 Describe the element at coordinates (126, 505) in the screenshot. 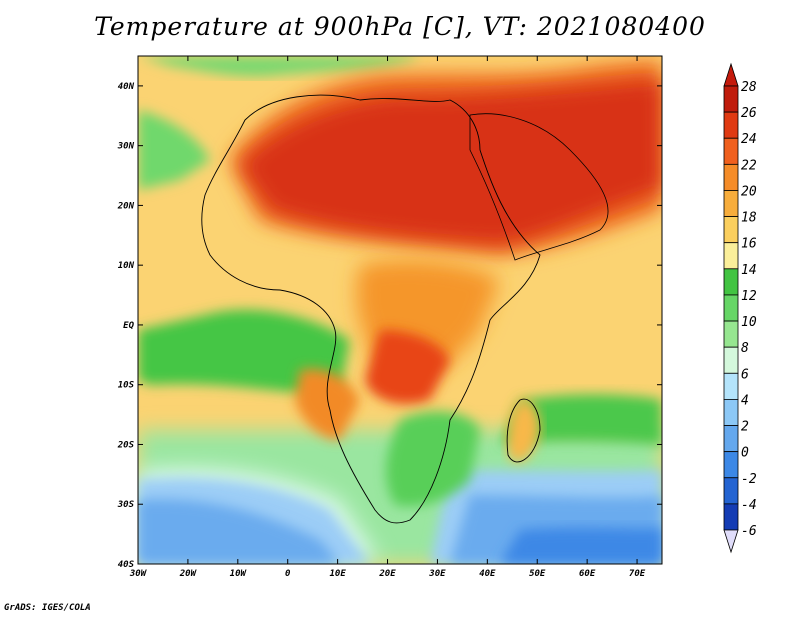

I see `lat-tick-label: 30S` at that location.